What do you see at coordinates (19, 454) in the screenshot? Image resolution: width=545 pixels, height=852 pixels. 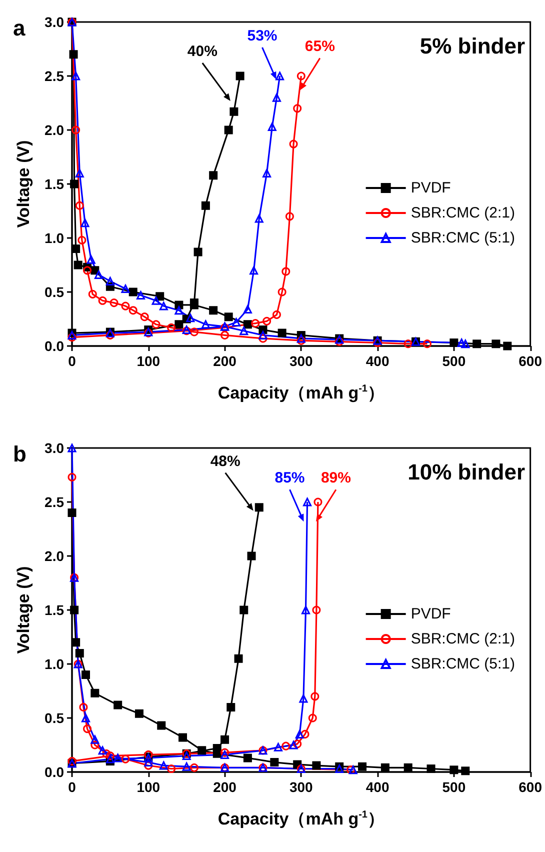 I see `chart-title: b` at bounding box center [19, 454].